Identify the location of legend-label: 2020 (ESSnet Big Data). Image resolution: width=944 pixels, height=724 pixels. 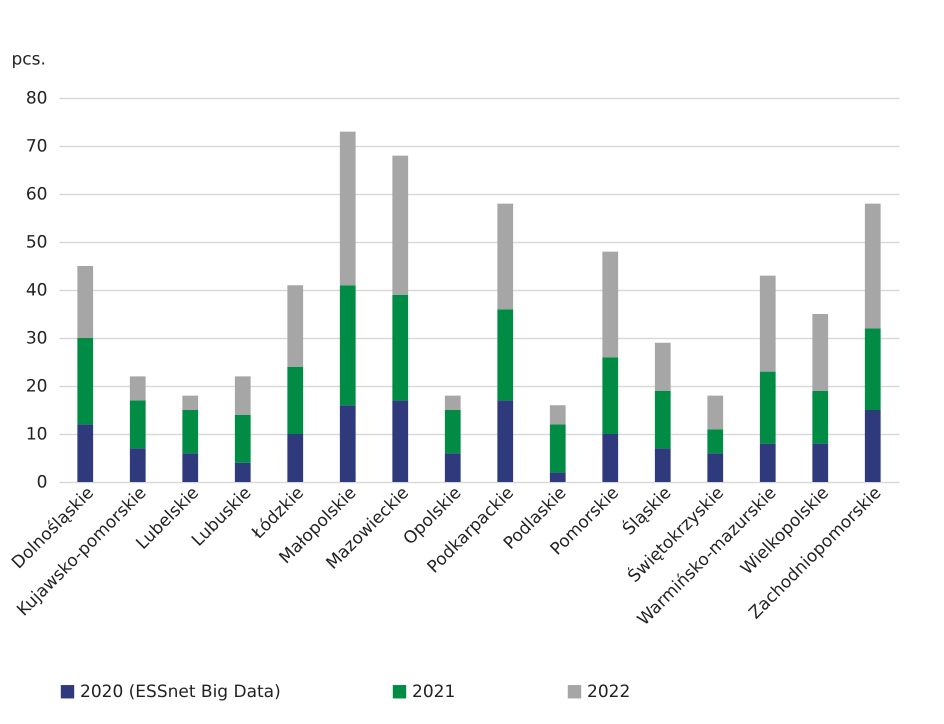
(180, 692).